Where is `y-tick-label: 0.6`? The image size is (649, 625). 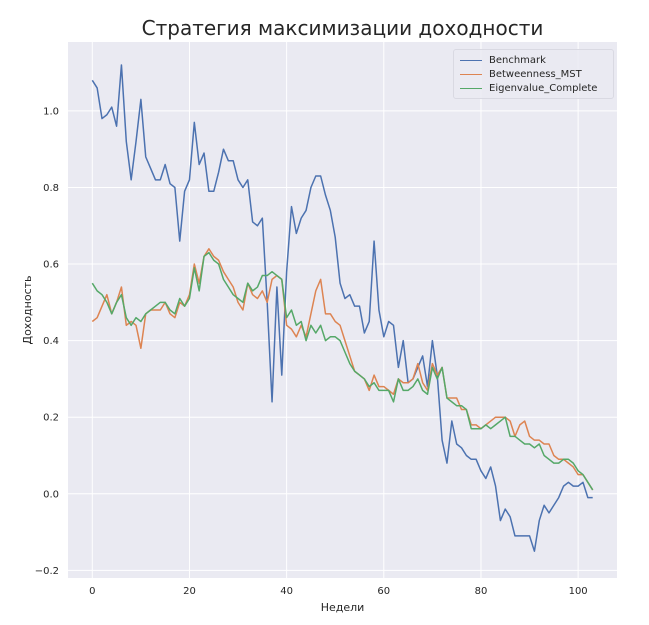 y-tick-label: 0.6 is located at coordinates (51, 265).